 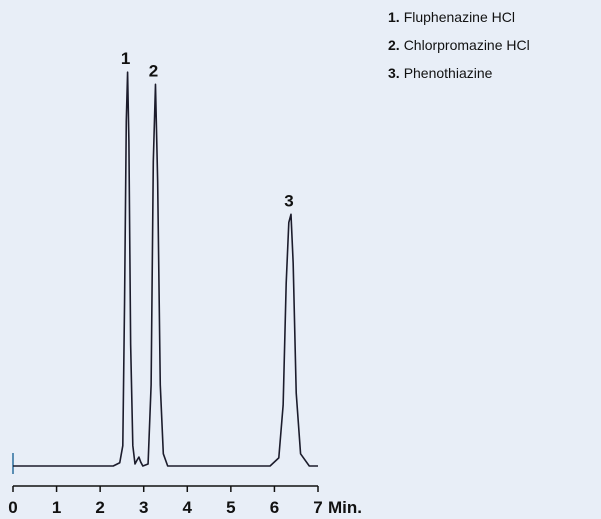 What do you see at coordinates (153, 70) in the screenshot?
I see `peak-label: 2` at bounding box center [153, 70].